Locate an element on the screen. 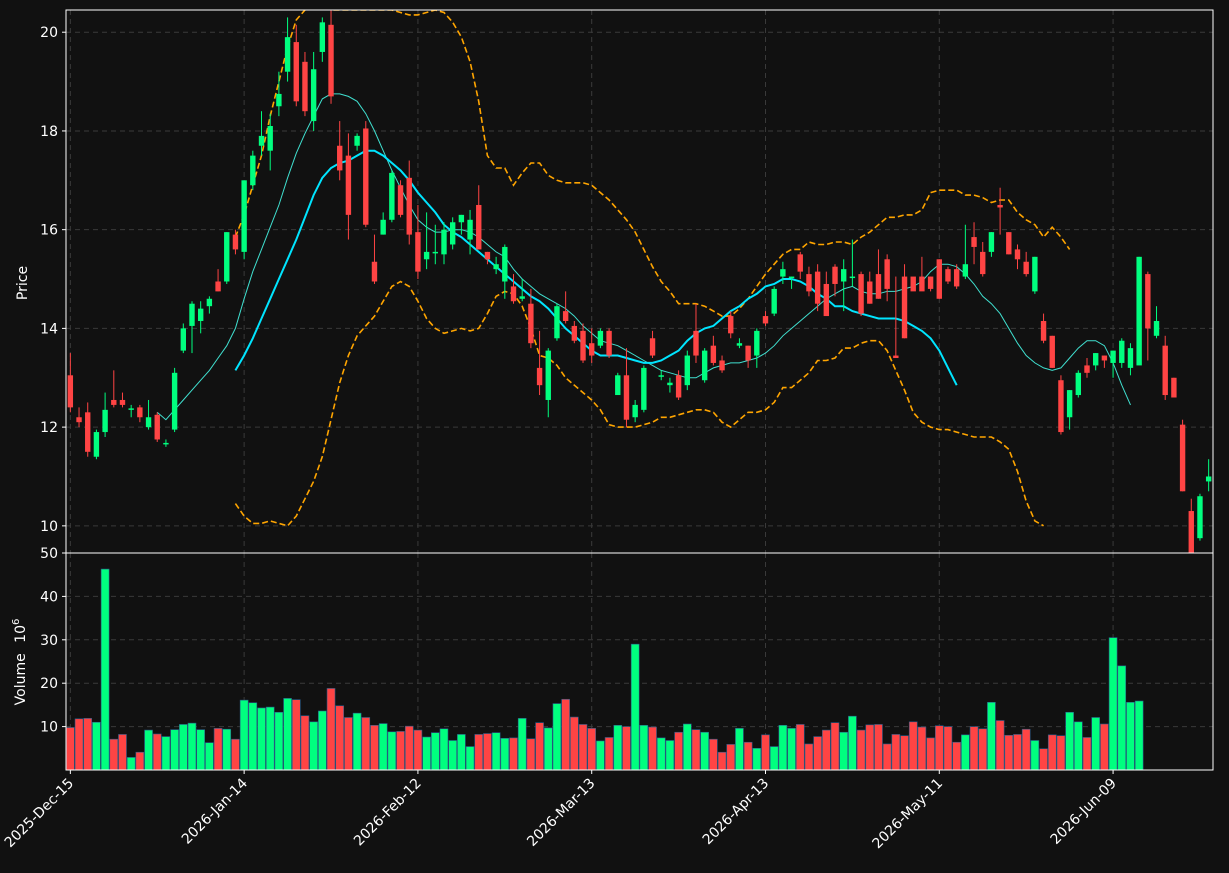 The image size is (1229, 873). volume-ytick-label: 40 is located at coordinates (49, 597).